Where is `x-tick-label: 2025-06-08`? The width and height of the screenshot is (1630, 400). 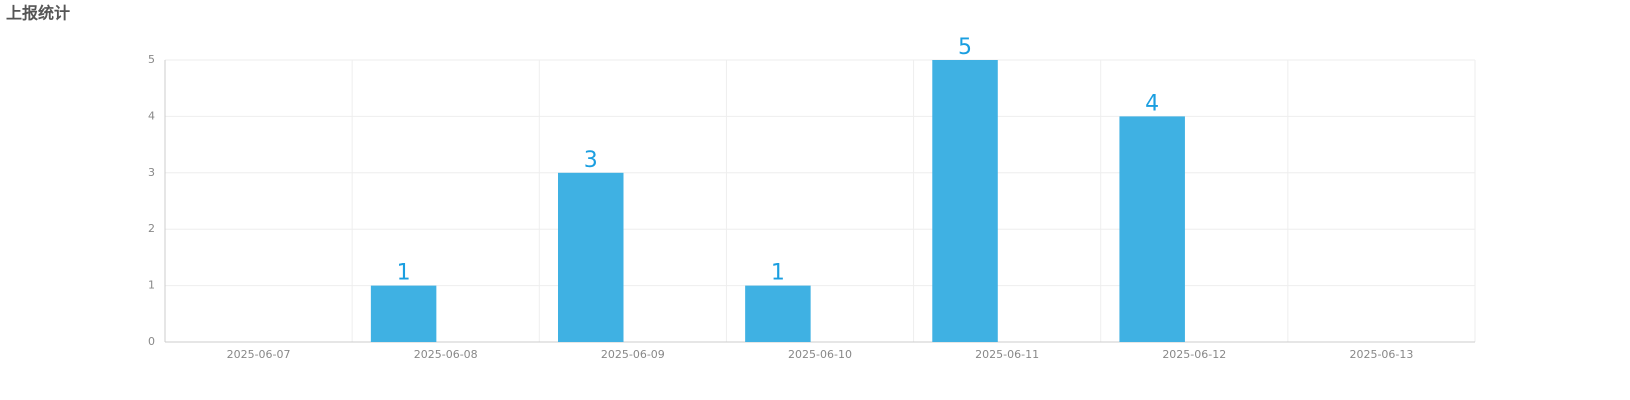
x-tick-label: 2025-06-08 is located at coordinates (446, 354).